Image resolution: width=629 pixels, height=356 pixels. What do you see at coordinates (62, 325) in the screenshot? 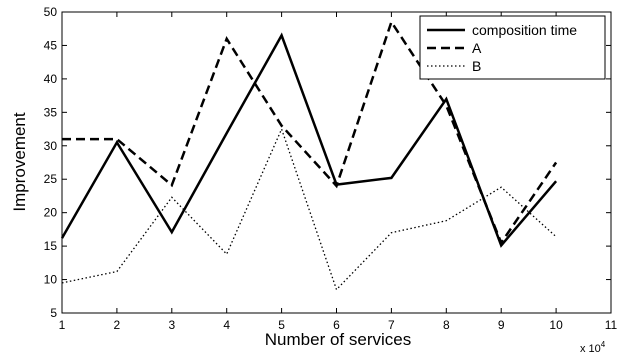
I see `x-tick-label: 1` at bounding box center [62, 325].